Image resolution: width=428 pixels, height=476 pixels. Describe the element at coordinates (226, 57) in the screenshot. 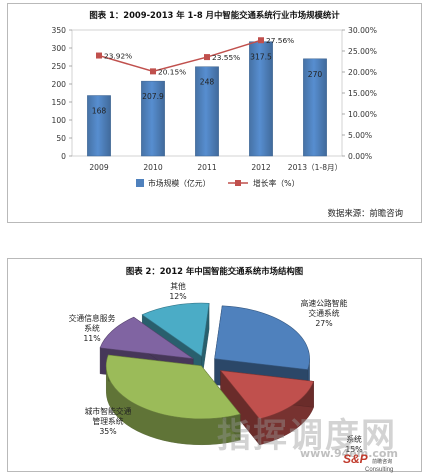

I see `growth-rate-label: 23.55%` at that location.